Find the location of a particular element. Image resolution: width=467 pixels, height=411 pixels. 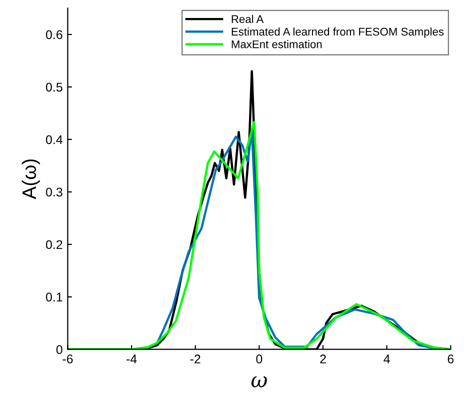

y-tick-label: 0.6 is located at coordinates (54, 35).